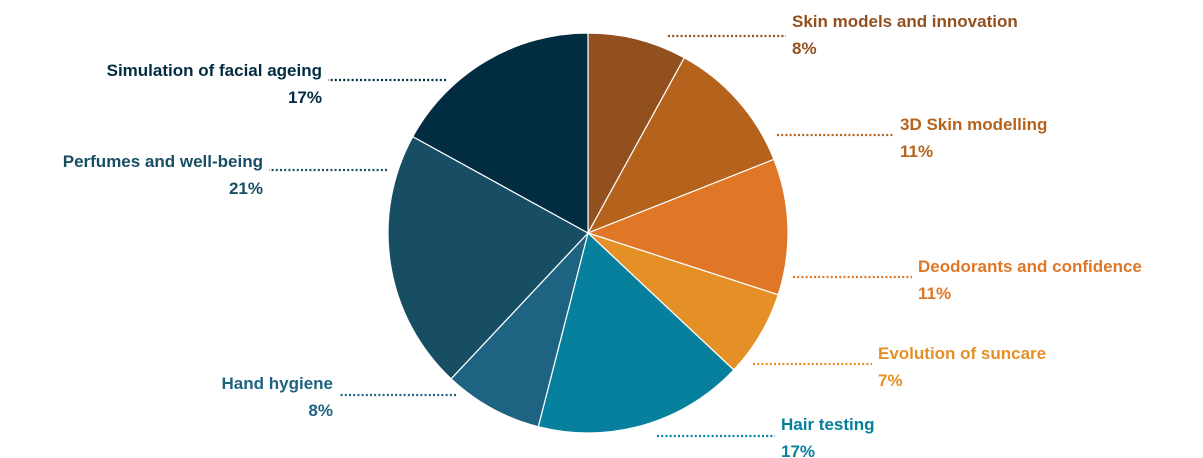  What do you see at coordinates (798, 450) in the screenshot?
I see `slice-percent-hair-testing: 17%` at bounding box center [798, 450].